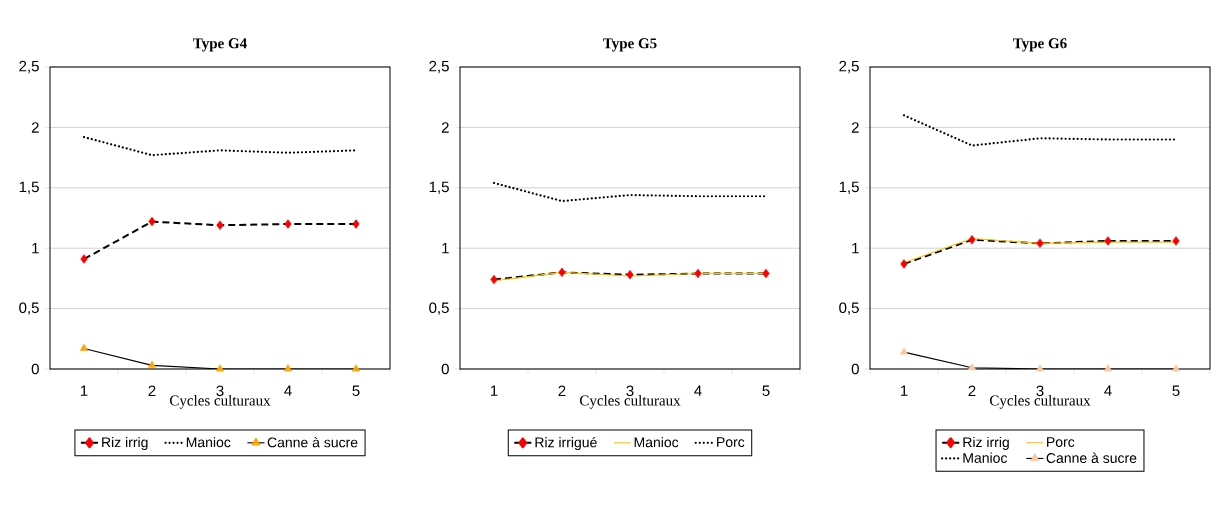 Image resolution: width=1216 pixels, height=507 pixels. I want to click on chart-title: Type G5, so click(630, 45).